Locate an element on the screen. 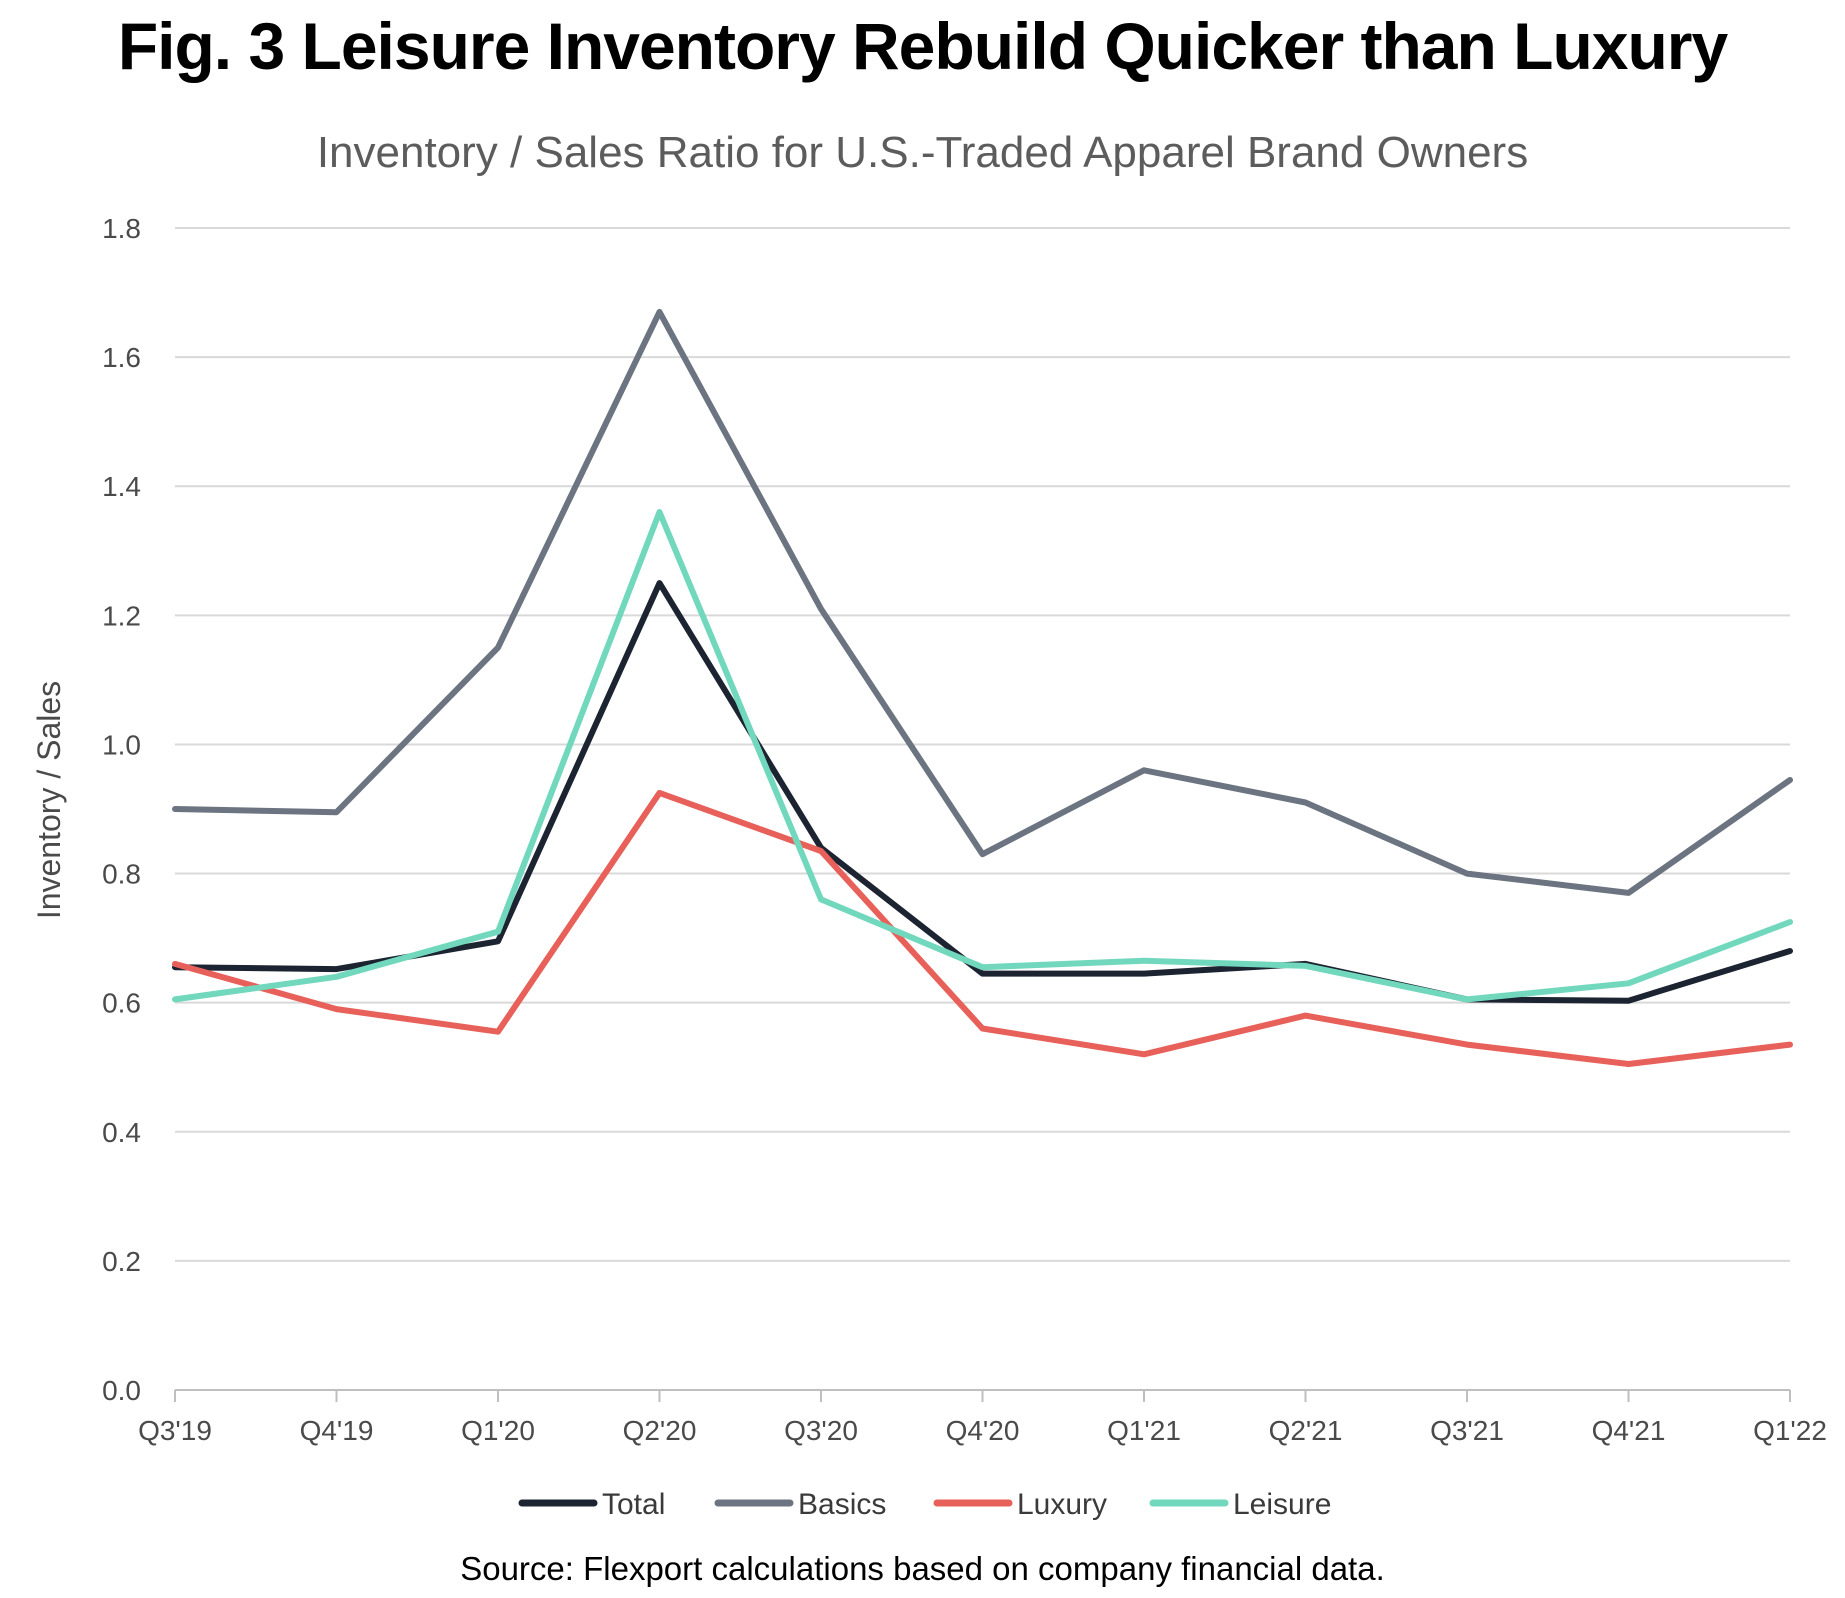 The width and height of the screenshot is (1845, 1598). x-tick-label: Q1'21 is located at coordinates (1144, 1430).